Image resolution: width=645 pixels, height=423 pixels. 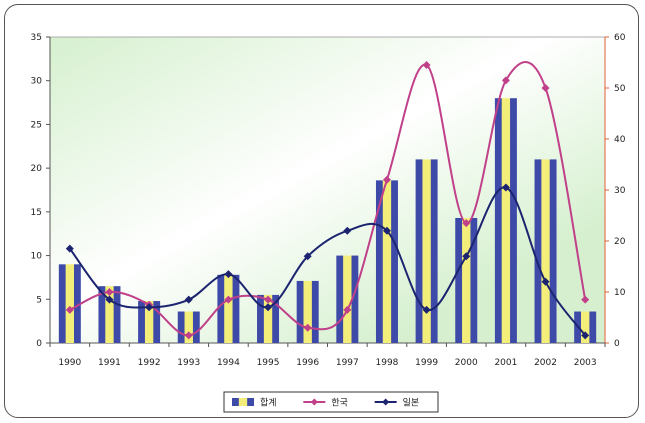 I want to click on point-1-1991, so click(x=109, y=292).